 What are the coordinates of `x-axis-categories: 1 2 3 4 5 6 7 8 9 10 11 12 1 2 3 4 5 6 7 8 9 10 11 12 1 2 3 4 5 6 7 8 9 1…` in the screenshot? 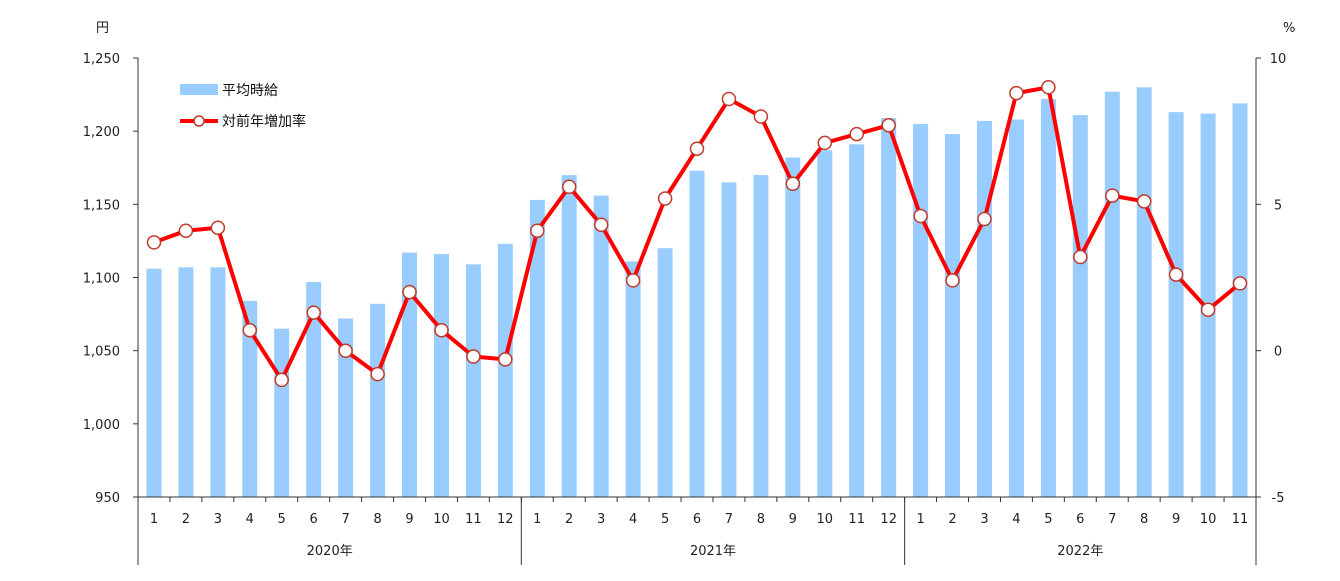 It's located at (697, 531).